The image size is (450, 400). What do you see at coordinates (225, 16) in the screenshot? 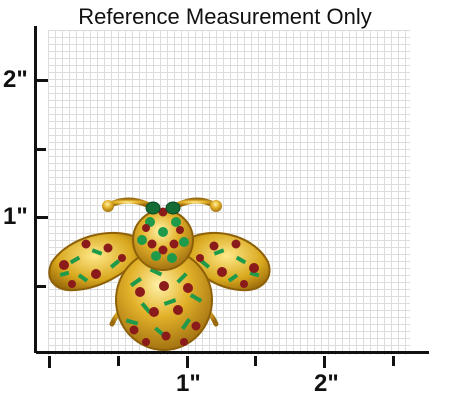
I see `reference-title: Reference Measurement Only` at bounding box center [225, 16].